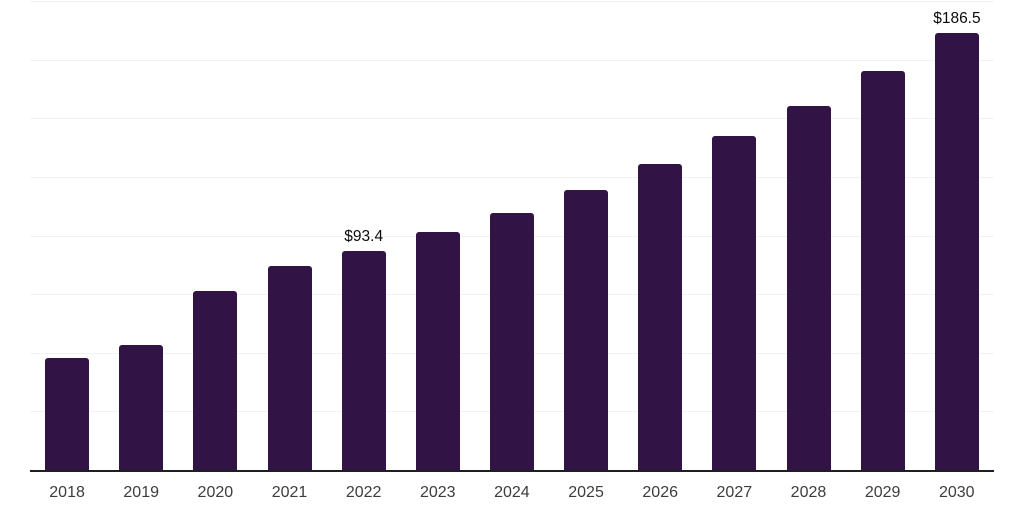 The width and height of the screenshot is (1024, 512). Describe the element at coordinates (363, 492) in the screenshot. I see `x-tick-label-2022: 2022` at that location.